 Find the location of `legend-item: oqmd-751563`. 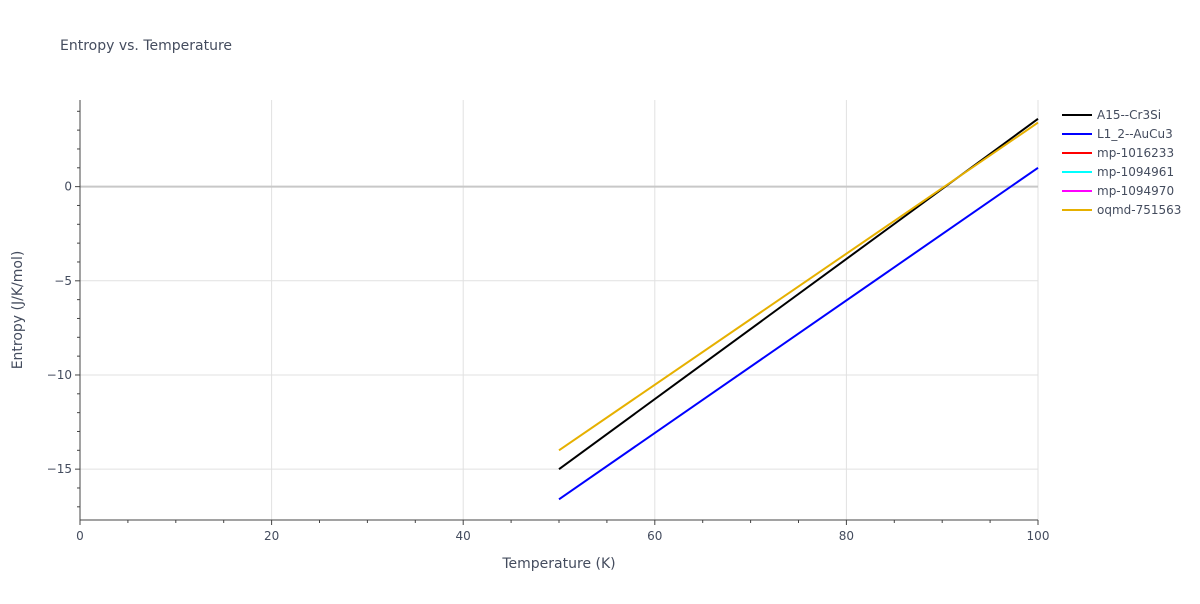

legend-item: oqmd-751563 is located at coordinates (1121, 210).